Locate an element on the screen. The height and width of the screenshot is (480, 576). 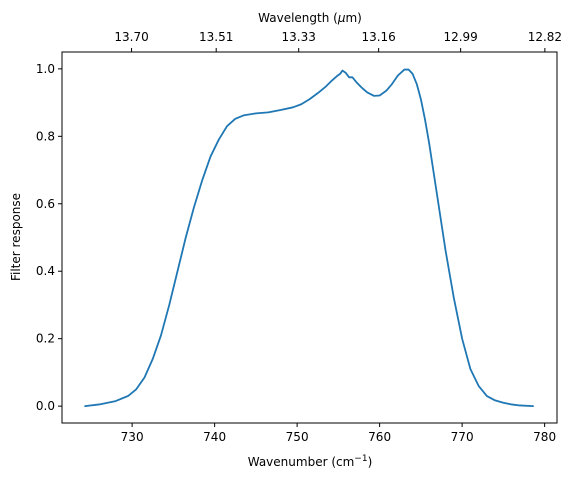
top-x-tick-label: 13.70 is located at coordinates (131, 37).